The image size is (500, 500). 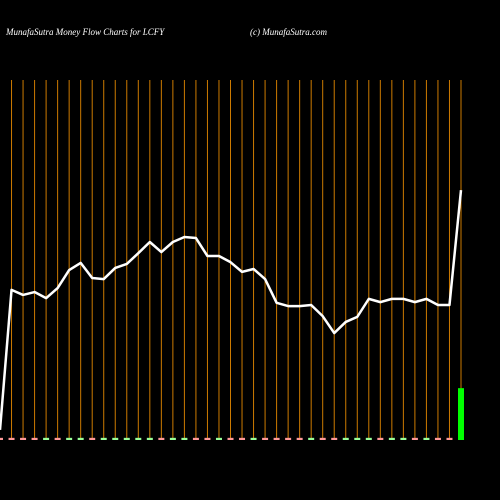 What do you see at coordinates (85, 32) in the screenshot?
I see `chart-title: MunafaSutra Money Flow Charts for LCFY` at bounding box center [85, 32].